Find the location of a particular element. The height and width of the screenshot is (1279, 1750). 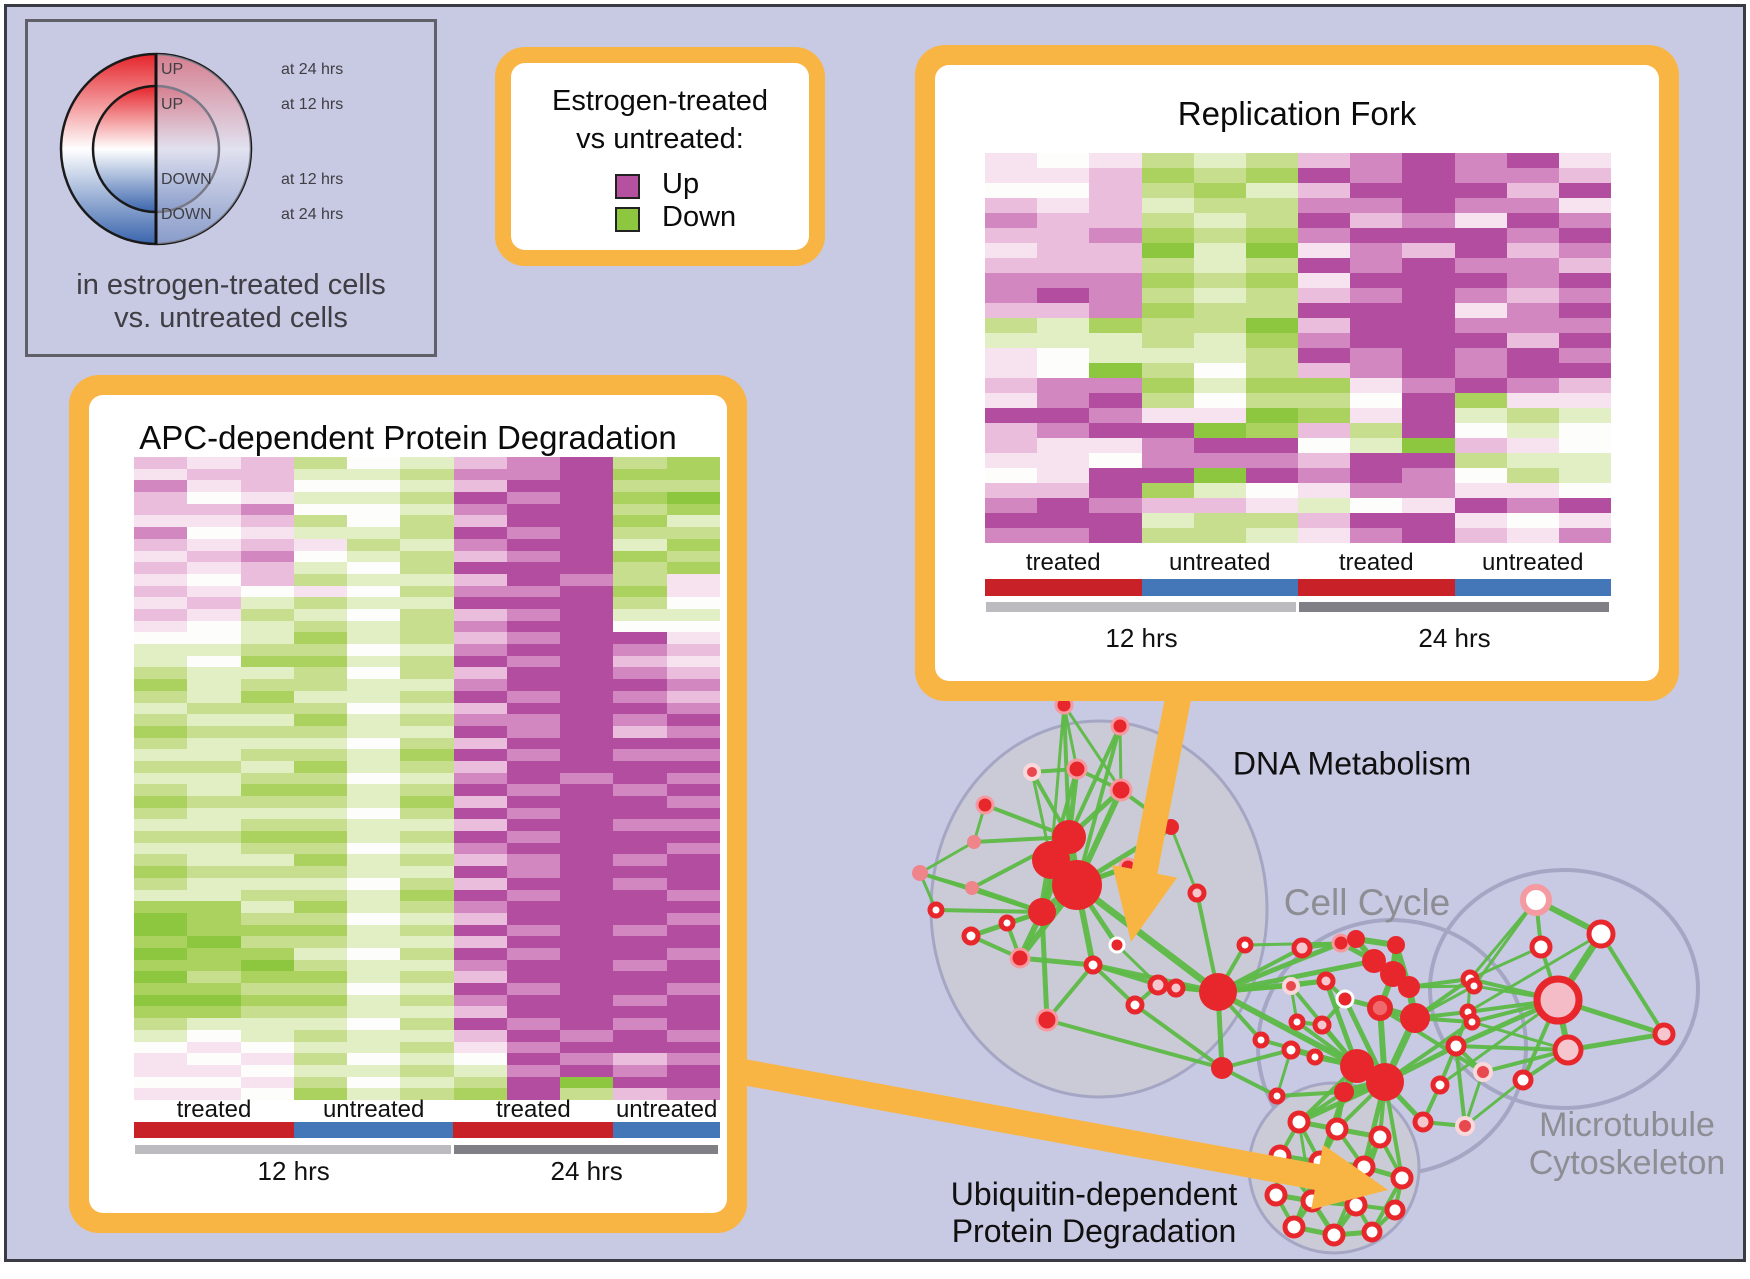

replication-hour-labels: 12 hrs 24 hrs is located at coordinates (1298, 638).